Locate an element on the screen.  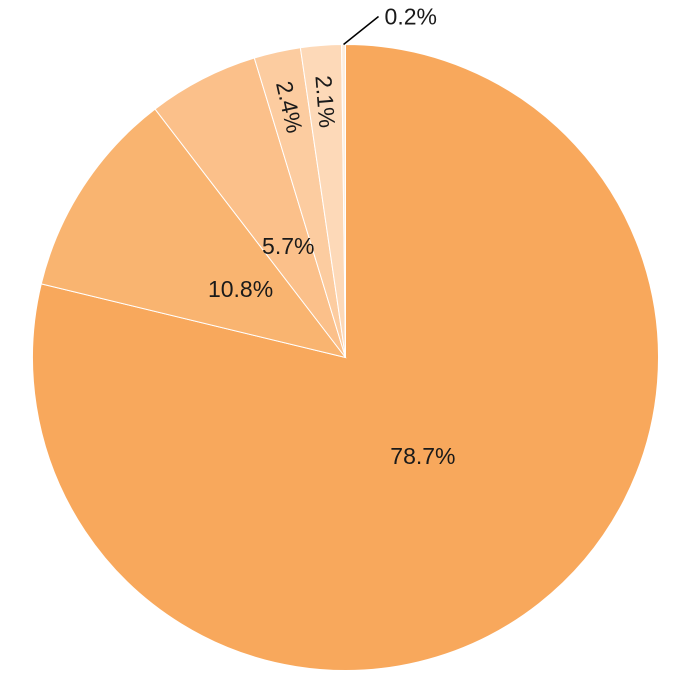
slice-label: 78.7% is located at coordinates (422, 456).